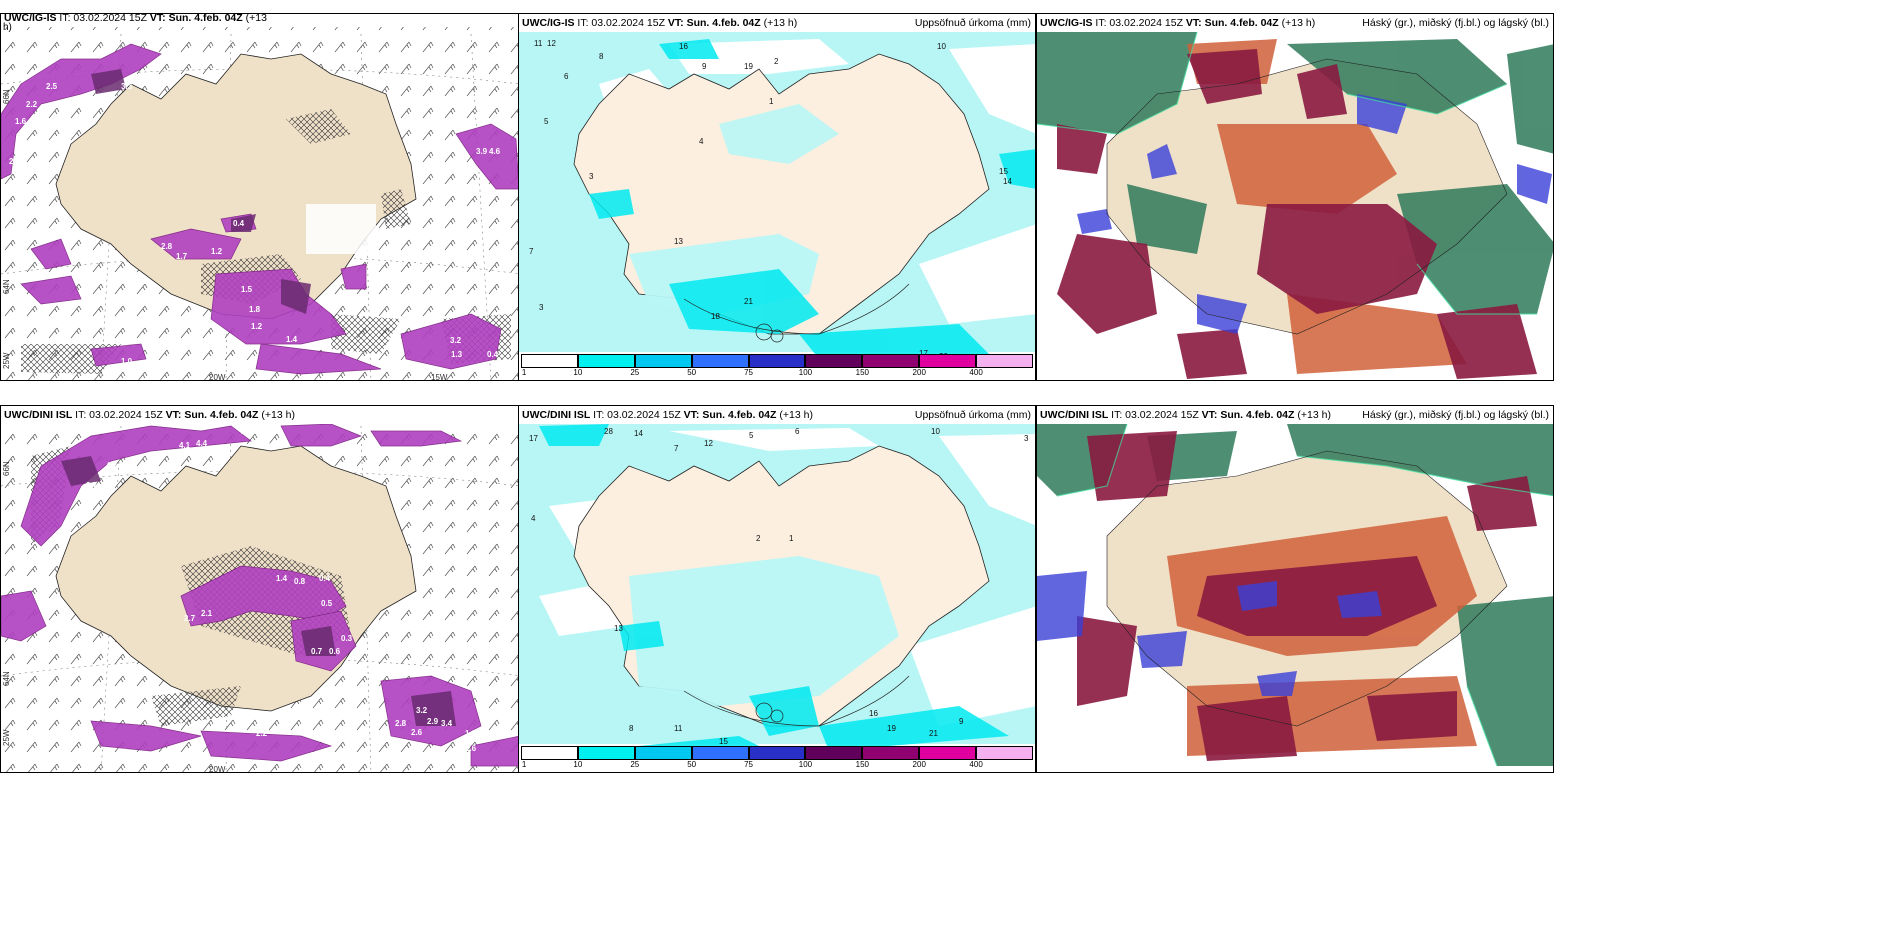 The image size is (1900, 950). What do you see at coordinates (185, 445) in the screenshot?
I see `precip-label: 4.1` at bounding box center [185, 445].